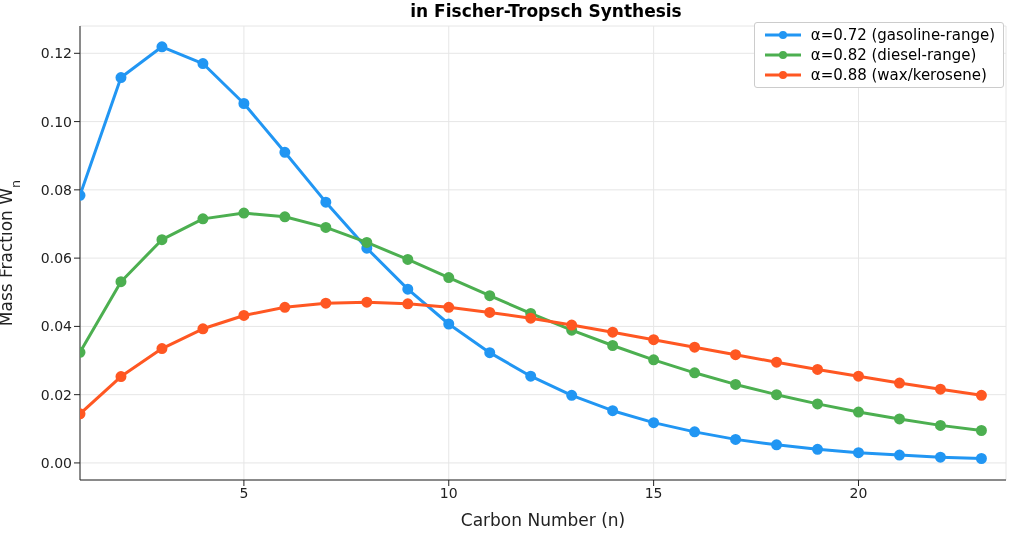 The width and height of the screenshot is (1012, 540). What do you see at coordinates (56, 462) in the screenshot?
I see `y-tick-label: 0.00` at bounding box center [56, 462].